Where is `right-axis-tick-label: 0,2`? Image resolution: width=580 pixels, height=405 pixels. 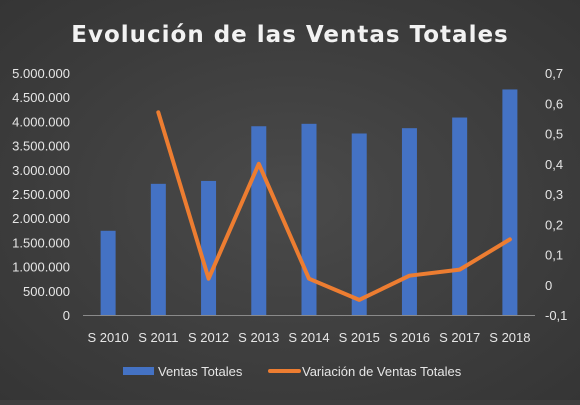 right-axis-tick-label: 0,2 is located at coordinates (554, 224).